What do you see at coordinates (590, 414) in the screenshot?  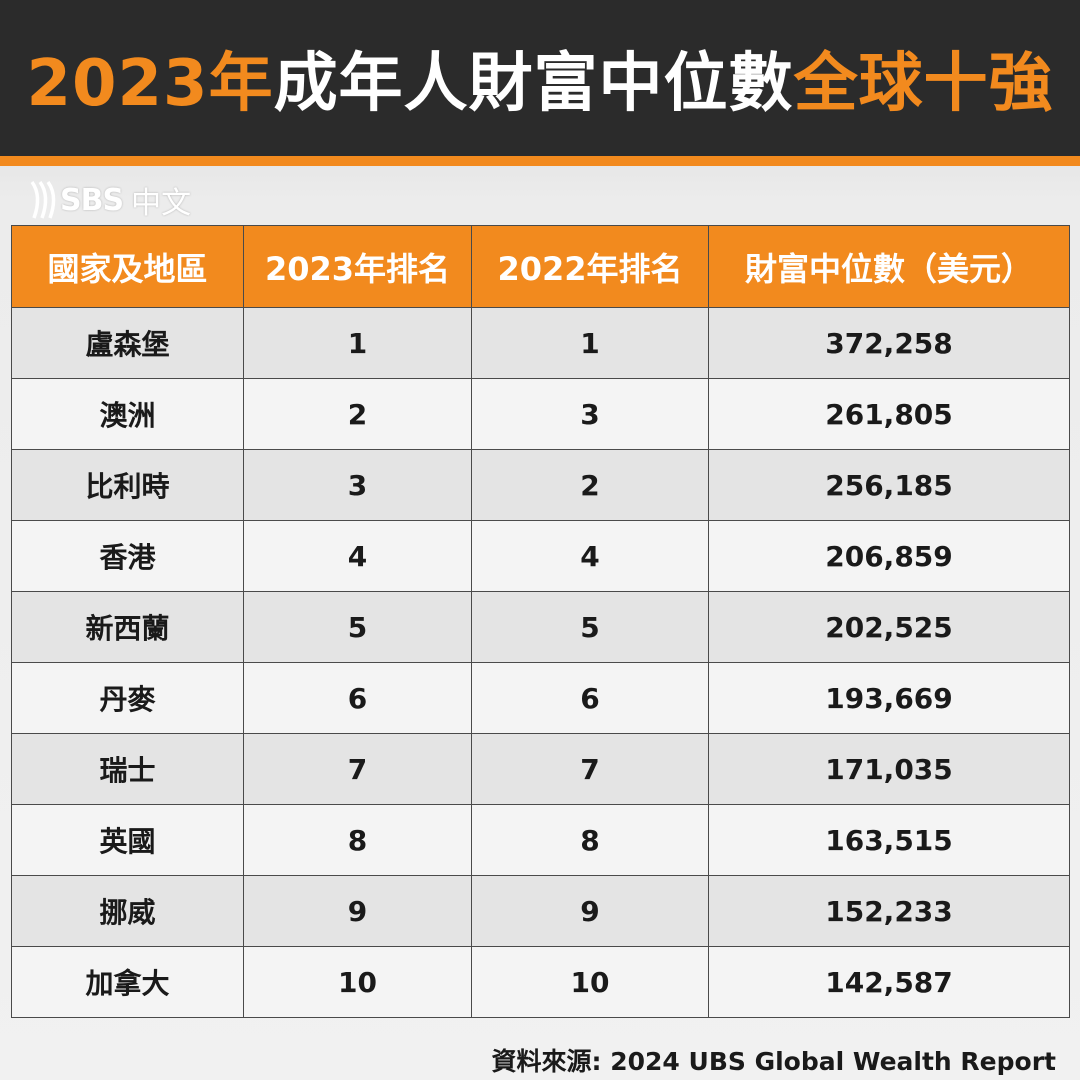 I see `cell-rank-2022: 3` at bounding box center [590, 414].